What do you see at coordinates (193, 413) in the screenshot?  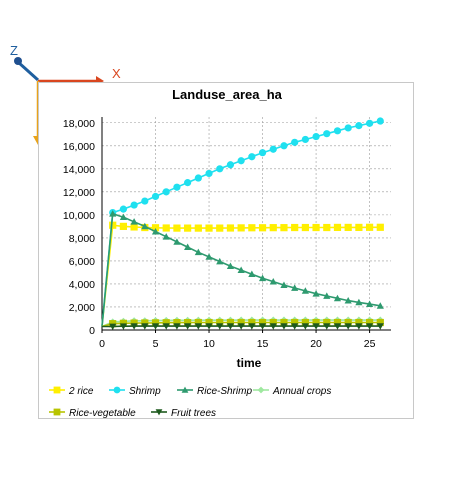 I see `legend-label-fruit-trees: Fruit trees` at bounding box center [193, 413].